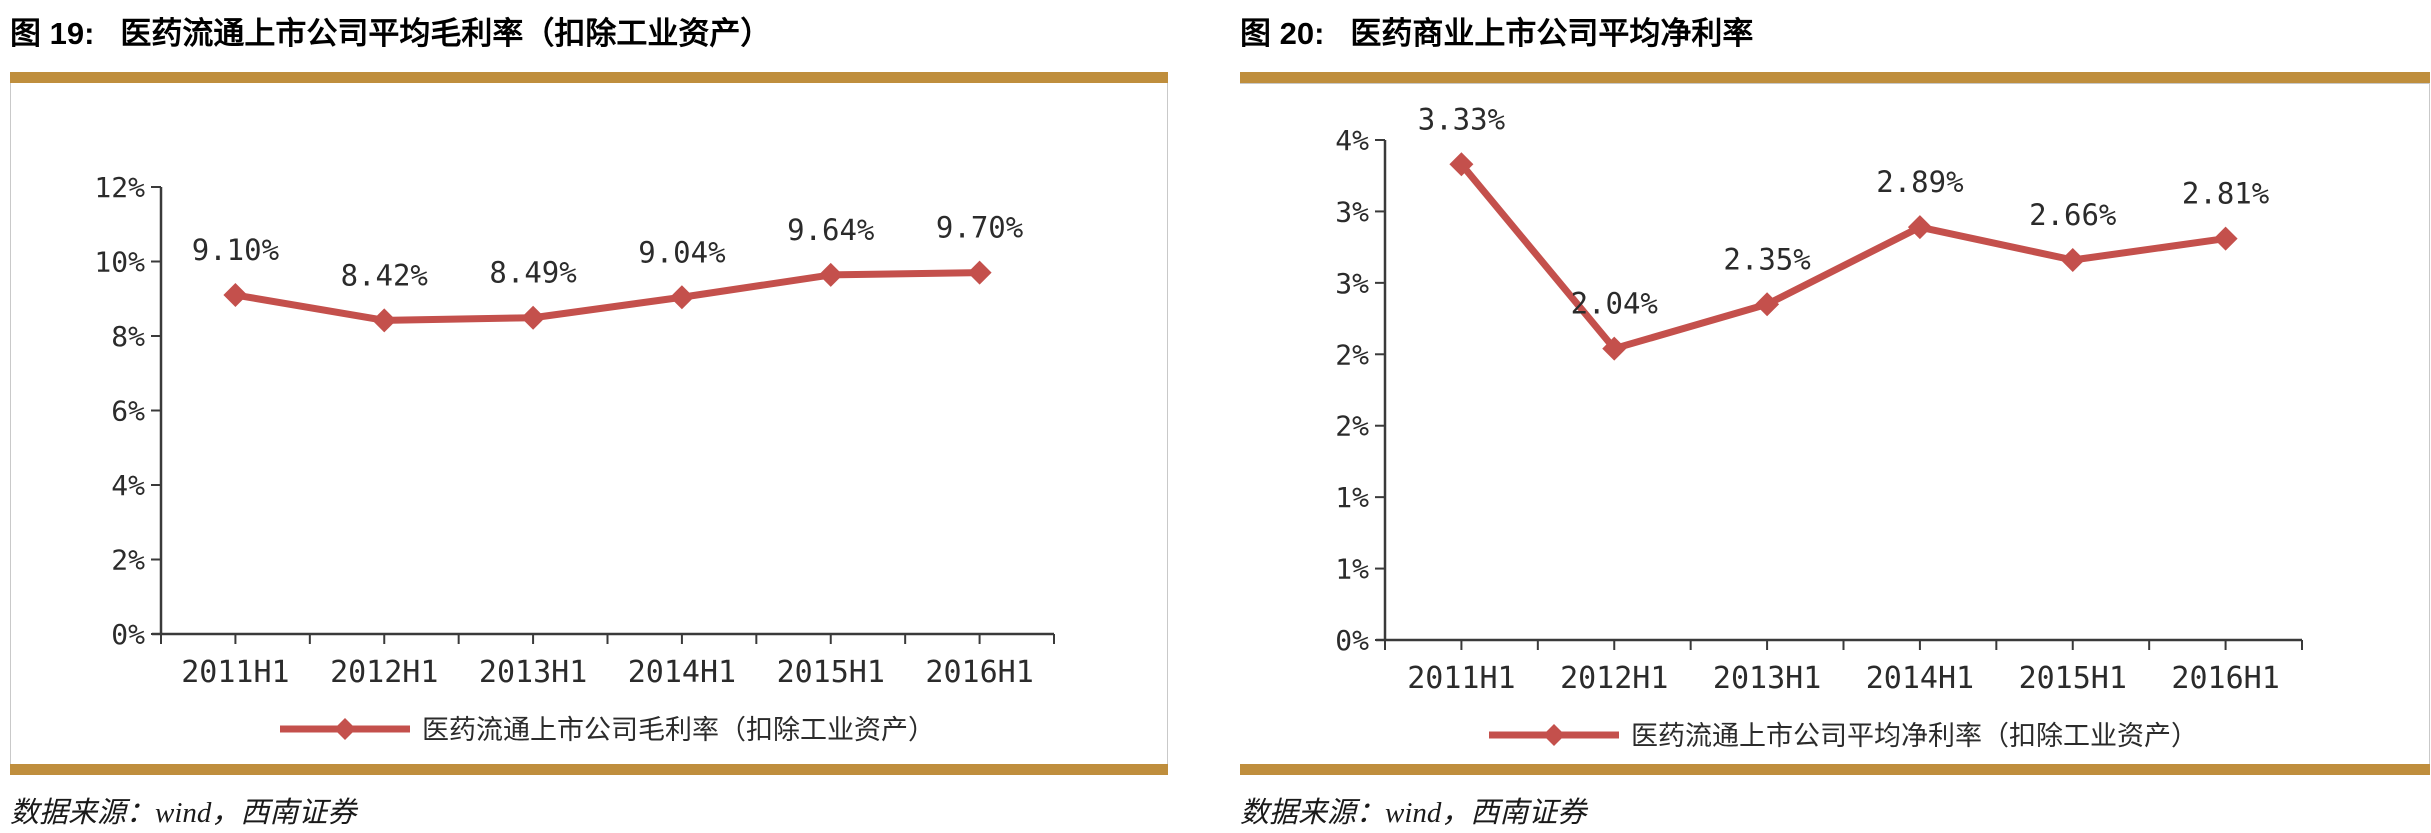 The width and height of the screenshot is (2431, 833). What do you see at coordinates (1835, 77) in the screenshot?
I see `figure-20-top-rule` at bounding box center [1835, 77].